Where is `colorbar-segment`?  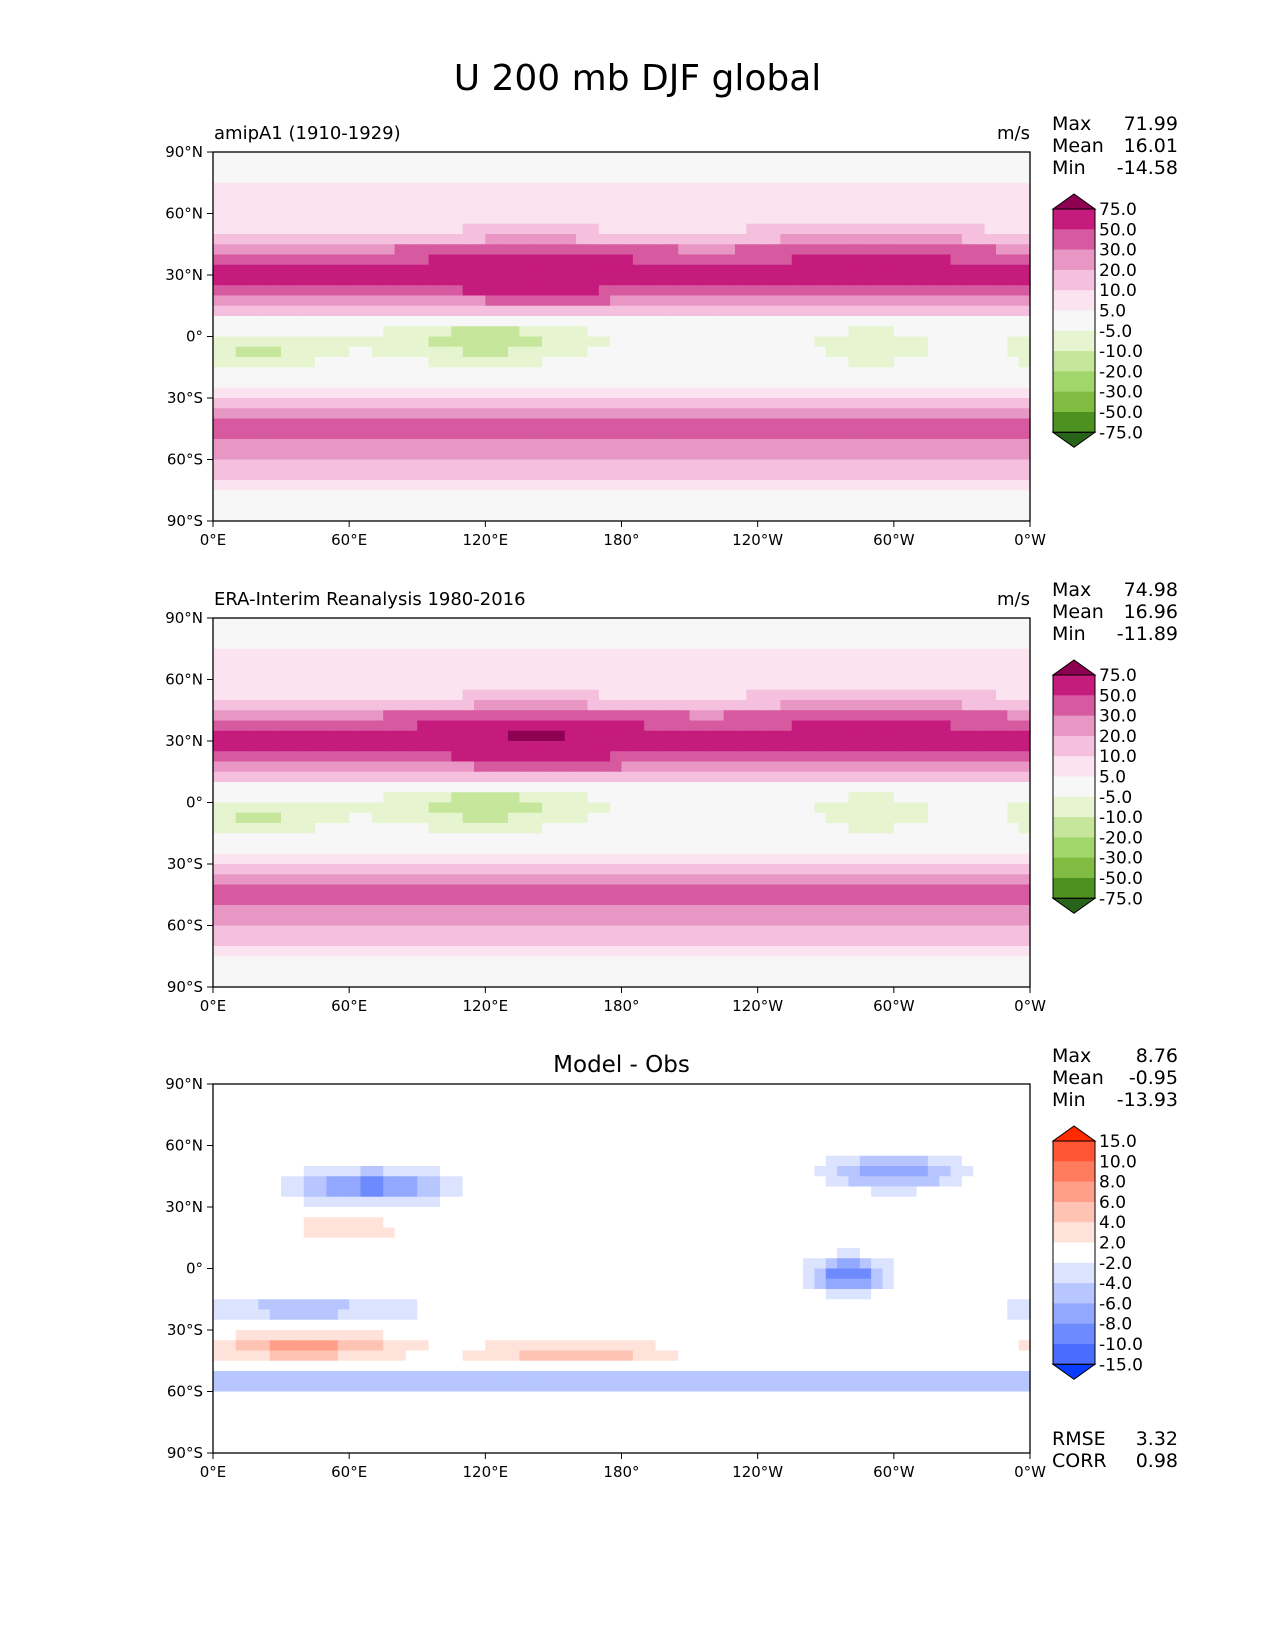
colorbar-segment is located at coordinates (1074, 341).